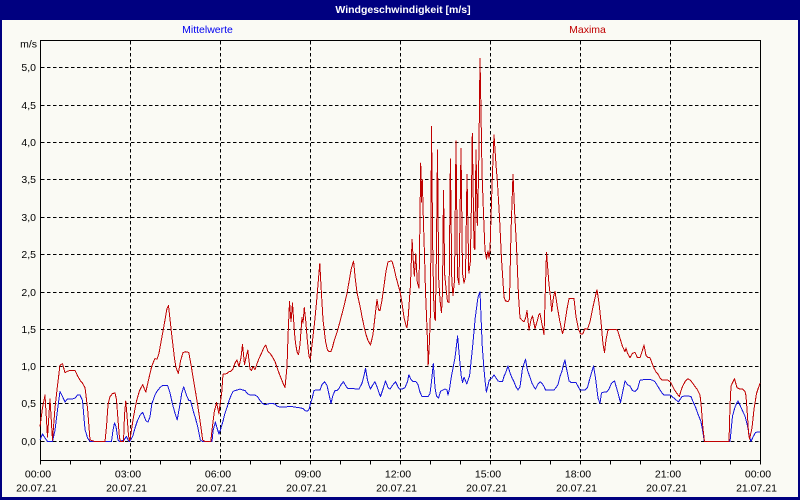  Describe the element at coordinates (28, 45) in the screenshot. I see `svg-text: m/s` at that location.